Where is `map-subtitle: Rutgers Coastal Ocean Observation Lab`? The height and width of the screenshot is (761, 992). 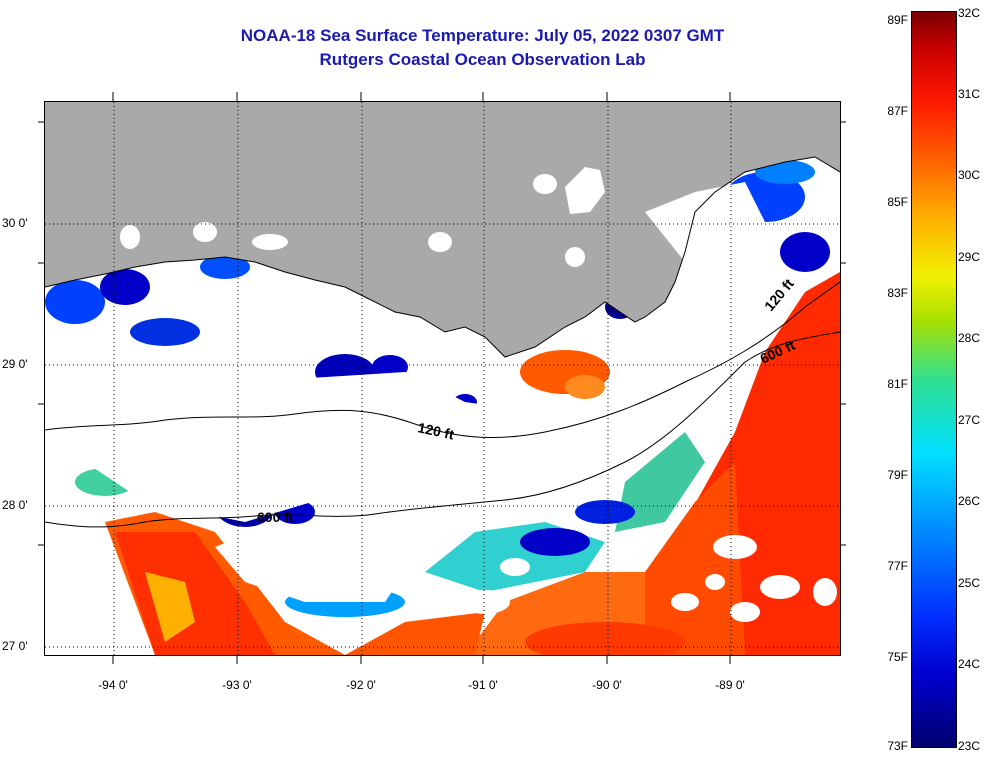
map-subtitle: Rutgers Coastal Ocean Observation Lab is located at coordinates (482, 59).